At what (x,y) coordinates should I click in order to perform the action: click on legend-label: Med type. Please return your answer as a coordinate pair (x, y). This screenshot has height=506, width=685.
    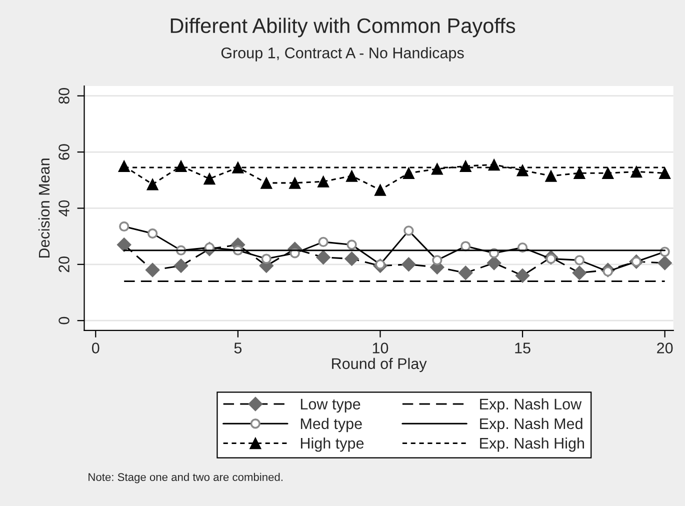
    Looking at the image, I should click on (331, 425).